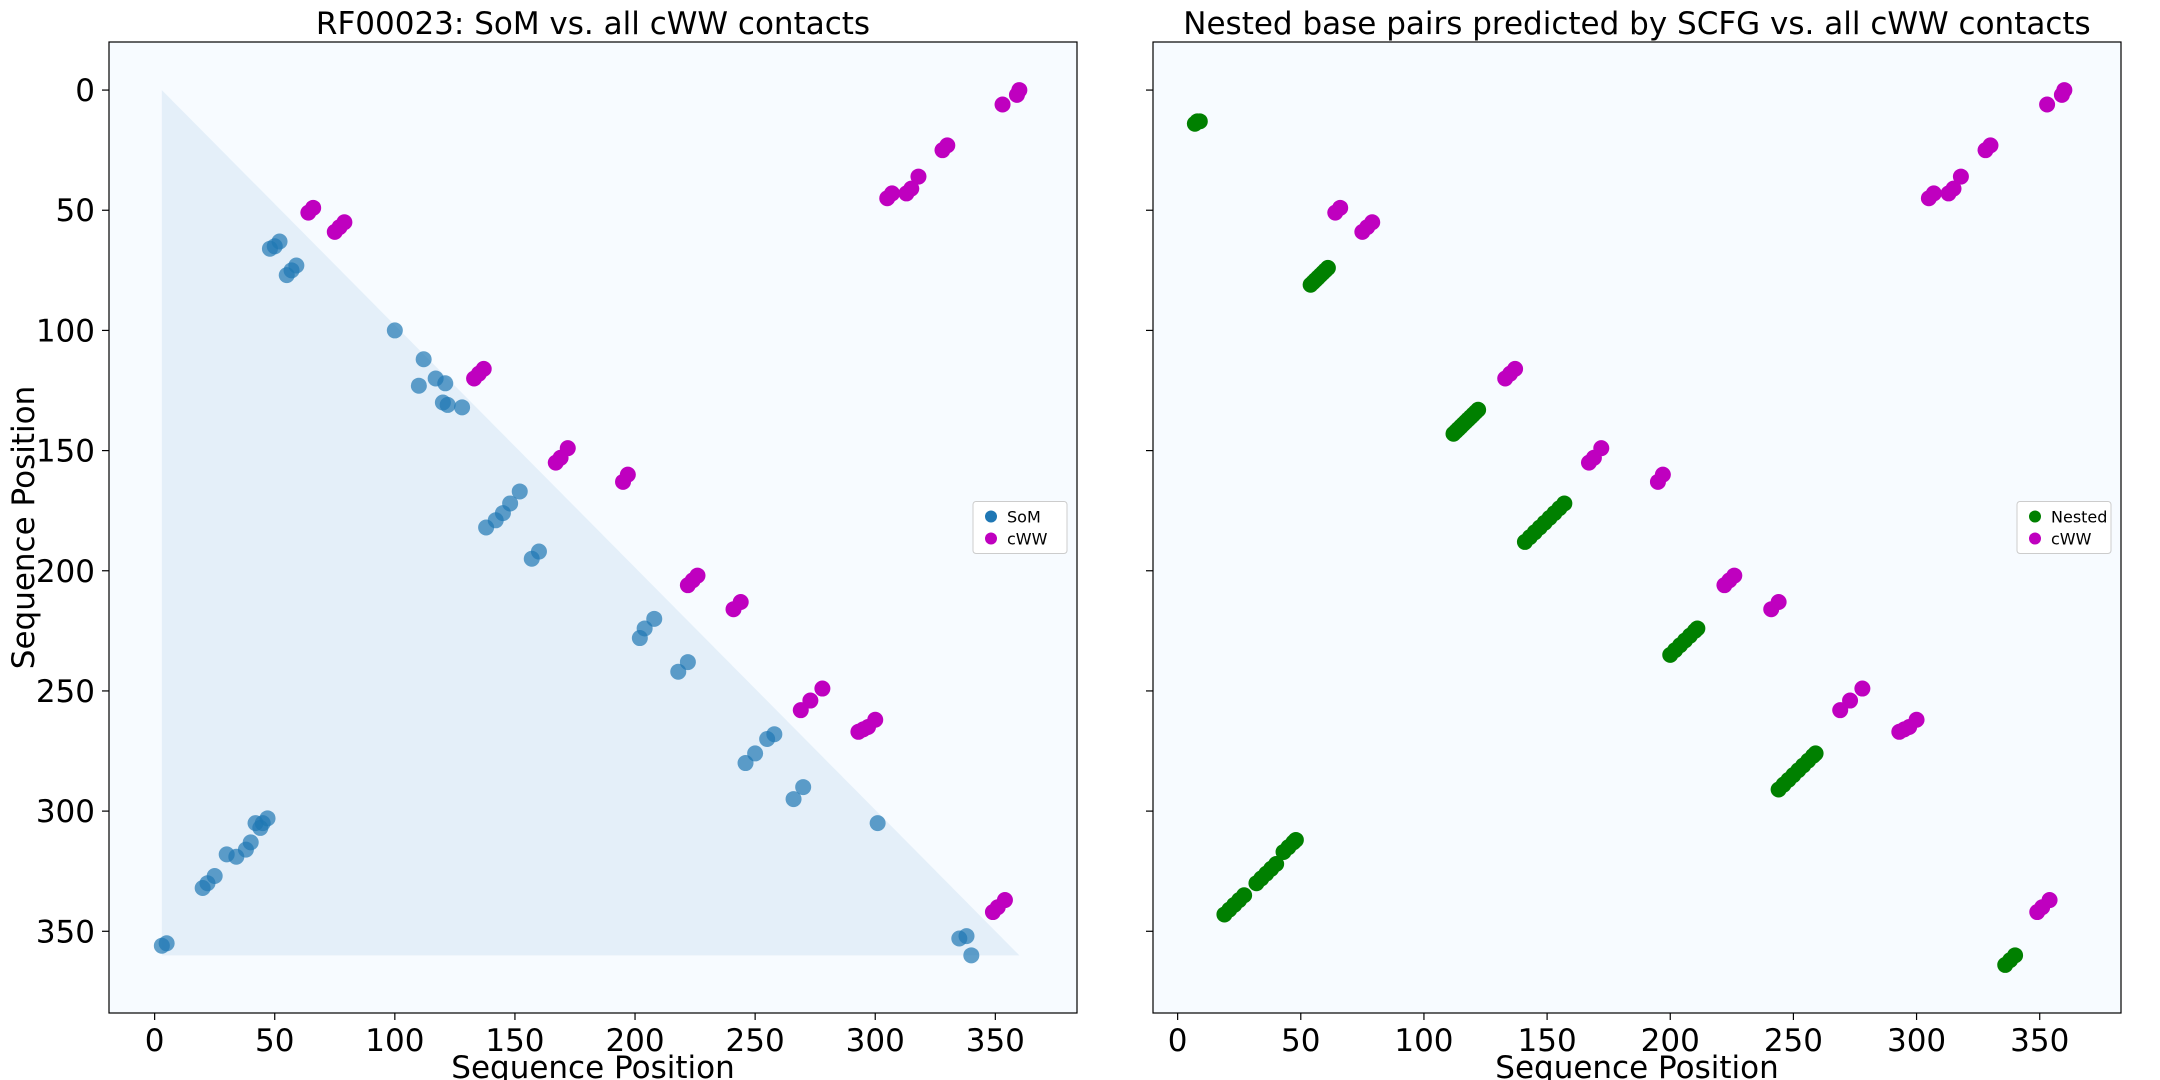 This screenshot has width=2160, height=1080. I want to click on legend-label: SoM, so click(1024, 517).